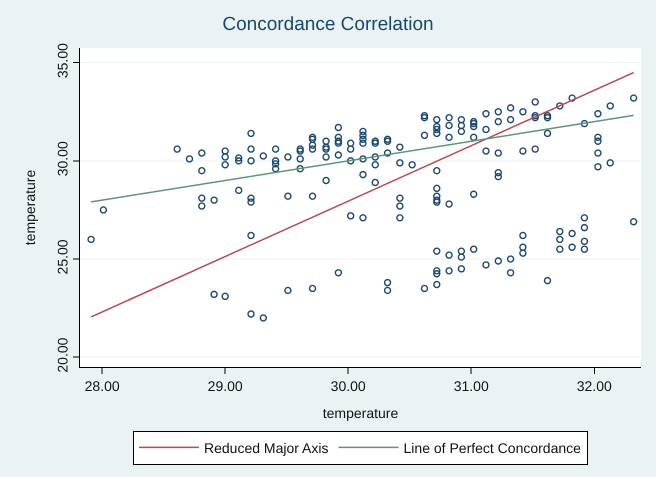  What do you see at coordinates (266, 448) in the screenshot?
I see `legend-label: Reduced Major Axis` at bounding box center [266, 448].